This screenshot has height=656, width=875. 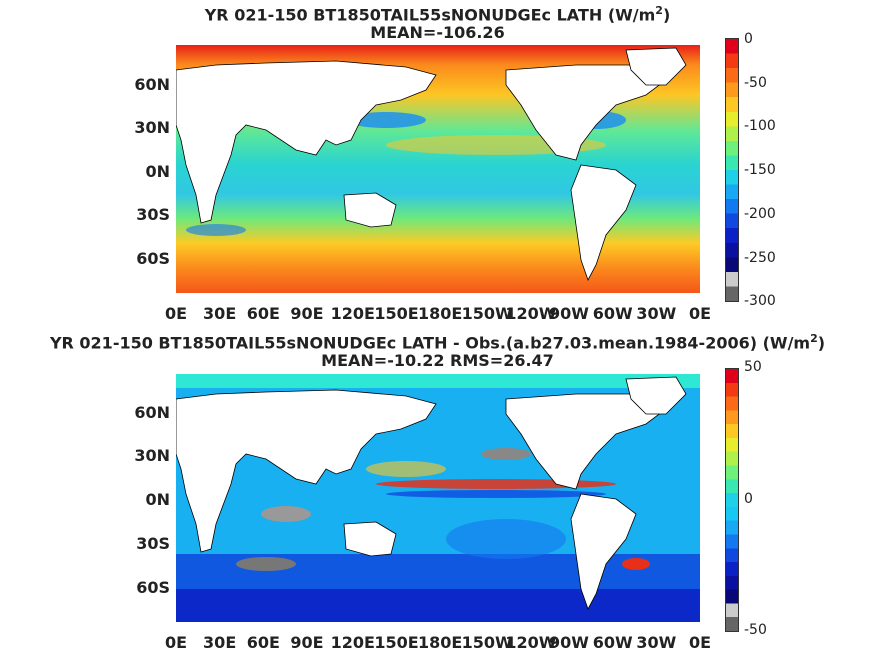 I want to click on top-colorbar-tick: -100, so click(x=760, y=126).